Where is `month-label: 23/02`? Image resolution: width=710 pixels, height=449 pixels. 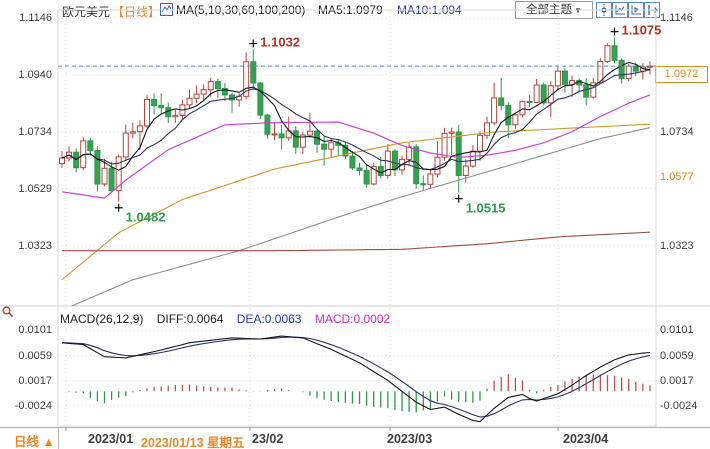 month-label: 23/02 is located at coordinates (268, 439).